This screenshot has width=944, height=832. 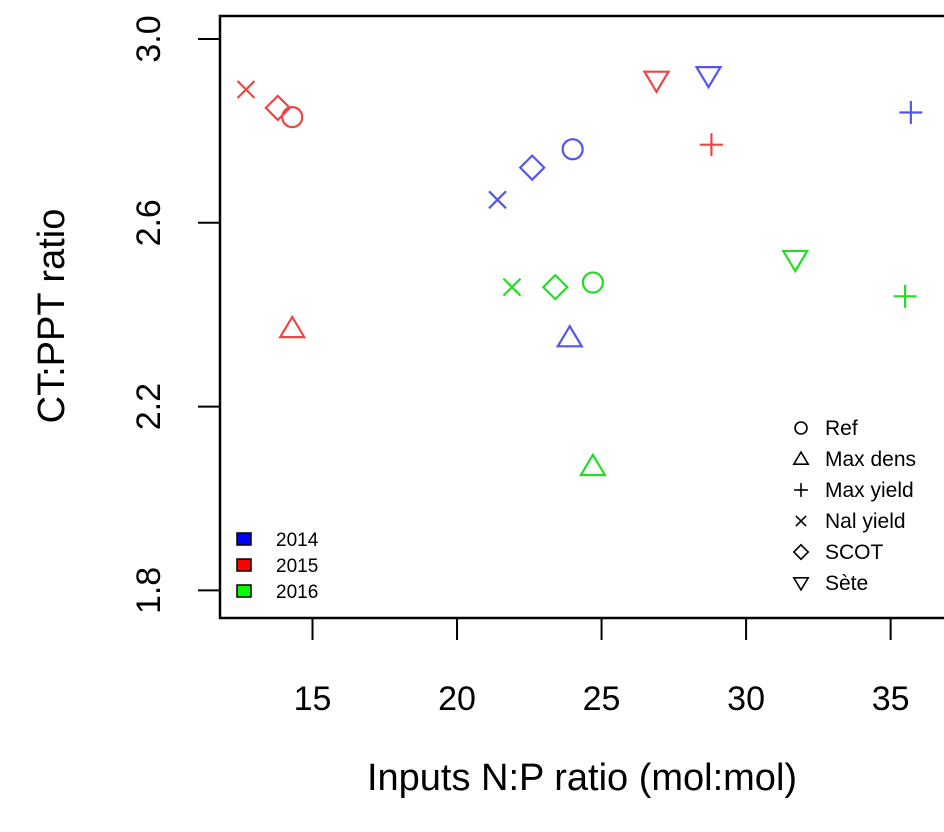 I want to click on legend-marker-ref, so click(x=801, y=428).